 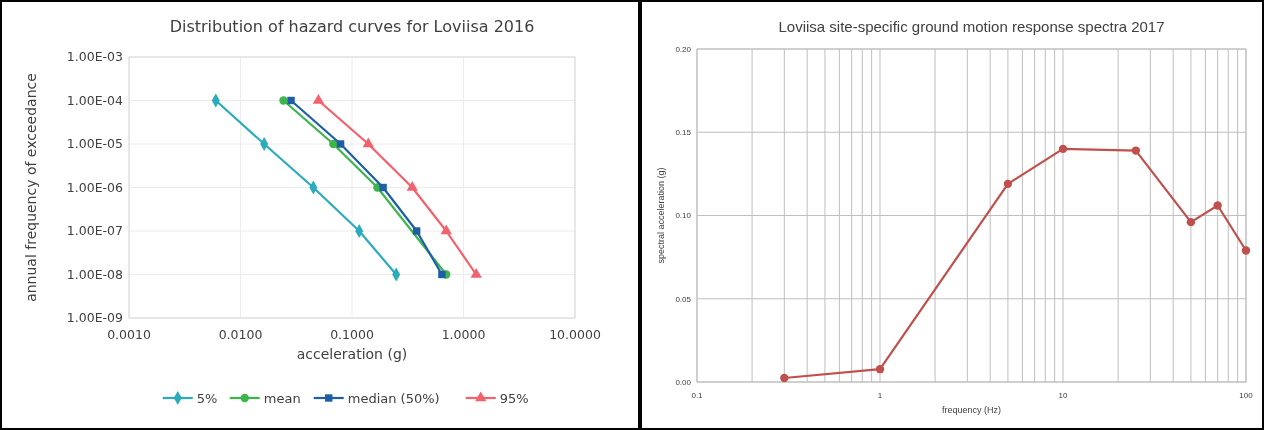 What do you see at coordinates (282, 398) in the screenshot?
I see `legend-label: mean` at bounding box center [282, 398].